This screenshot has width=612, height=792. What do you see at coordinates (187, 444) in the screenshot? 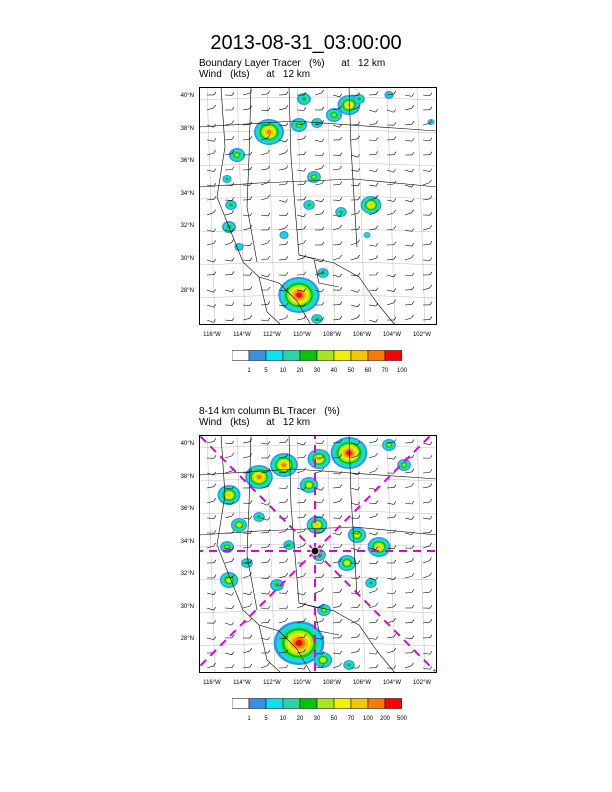
I see `panel2-lat-label: 40°N` at bounding box center [187, 444].